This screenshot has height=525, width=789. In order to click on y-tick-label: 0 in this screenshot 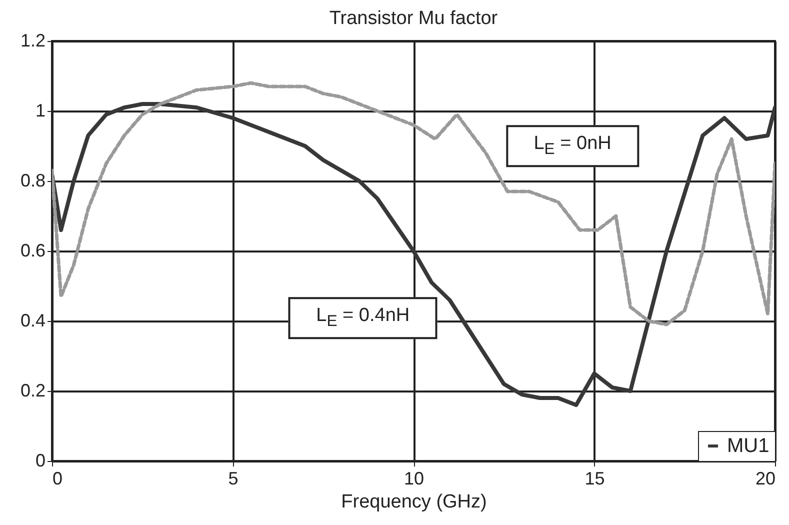, I will do `click(40, 460)`.